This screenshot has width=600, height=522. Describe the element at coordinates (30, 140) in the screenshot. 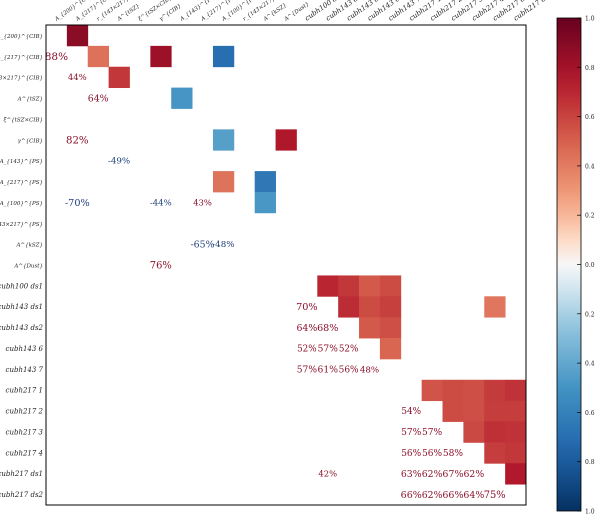

I see `row-label: γ^{CIB}` at that location.